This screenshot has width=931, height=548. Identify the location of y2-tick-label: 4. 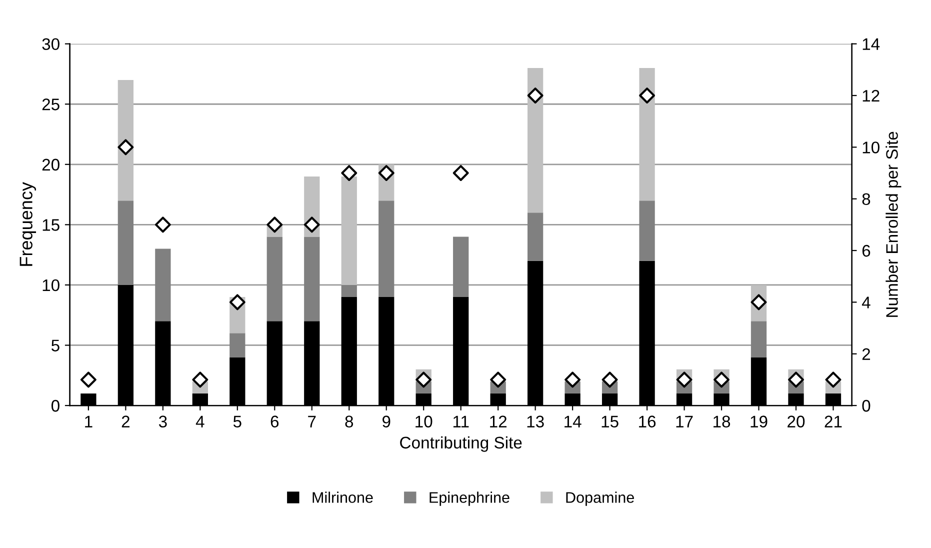
(866, 302).